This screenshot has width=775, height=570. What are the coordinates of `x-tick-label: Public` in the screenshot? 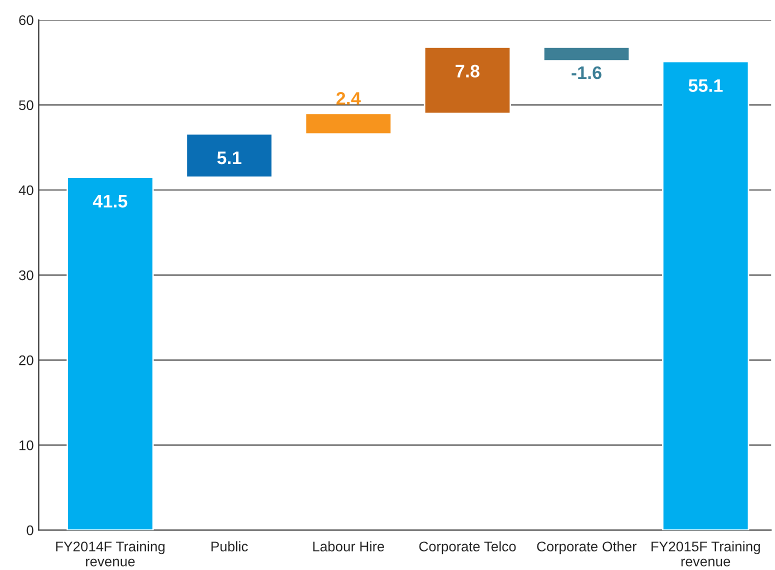 It's located at (230, 546).